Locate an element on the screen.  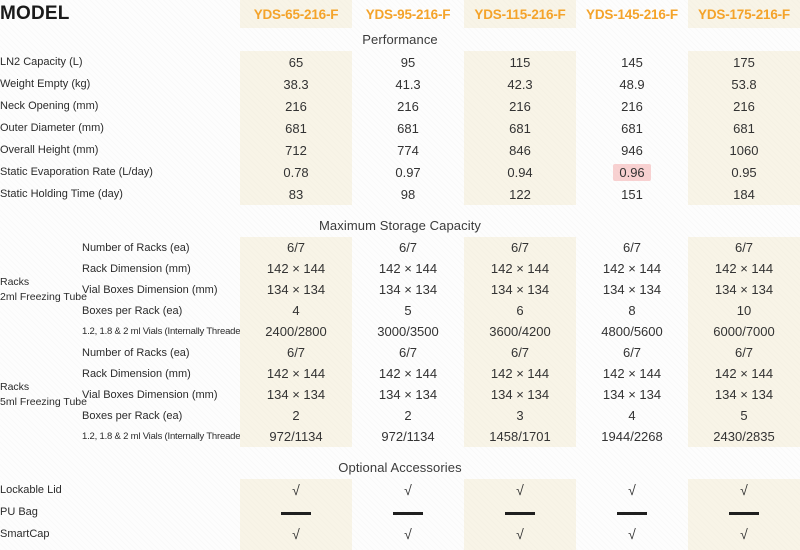
cell-value: 53.8 is located at coordinates (744, 84).